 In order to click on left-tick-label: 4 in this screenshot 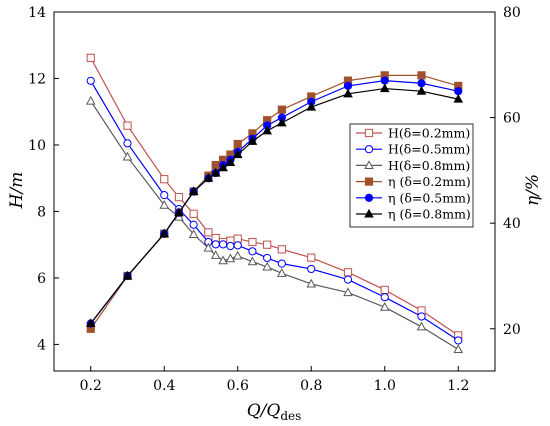, I will do `click(41, 345)`.